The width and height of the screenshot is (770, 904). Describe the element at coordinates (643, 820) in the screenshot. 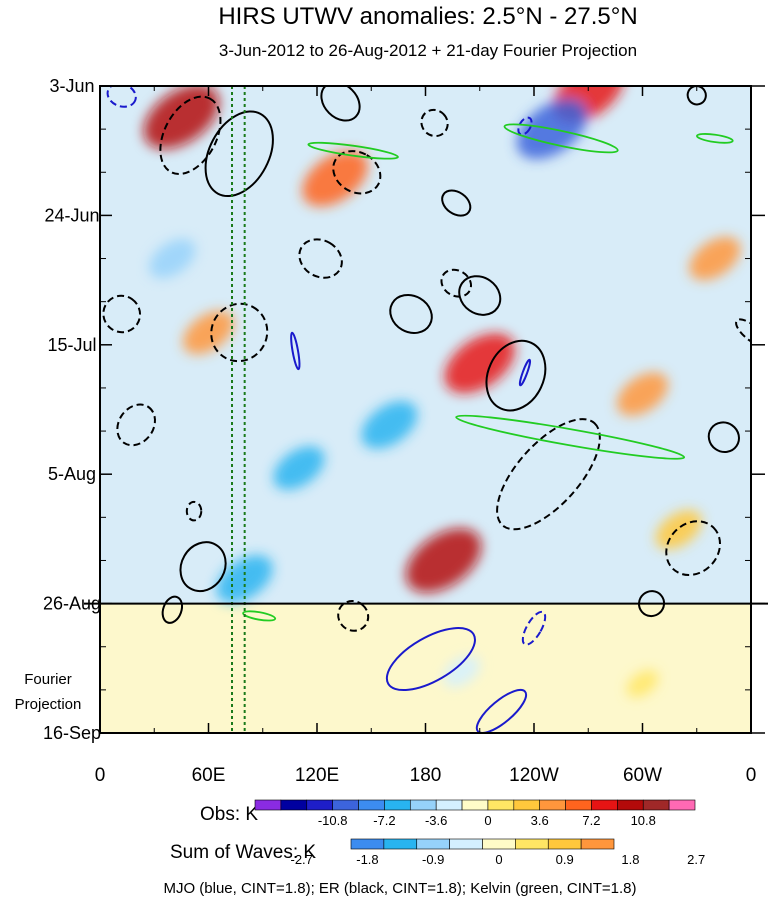

I see `obs-colorbar-tick-label-6: 10.8` at that location.